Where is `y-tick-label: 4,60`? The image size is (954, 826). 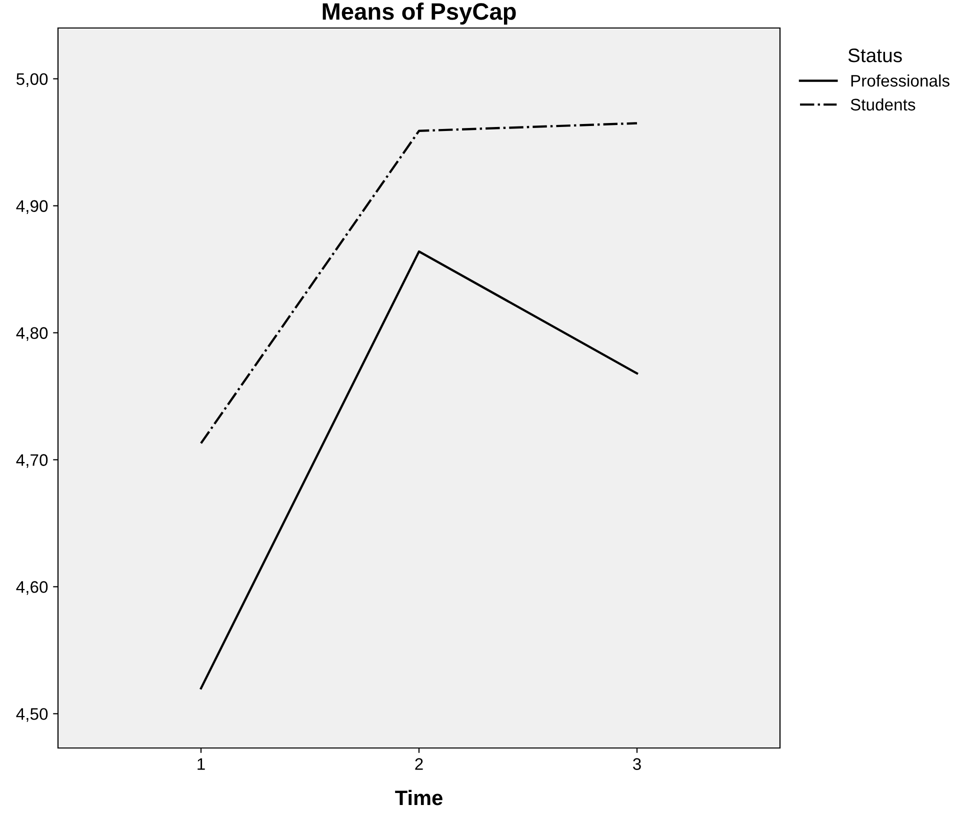
y-tick-label: 4,60 is located at coordinates (32, 588).